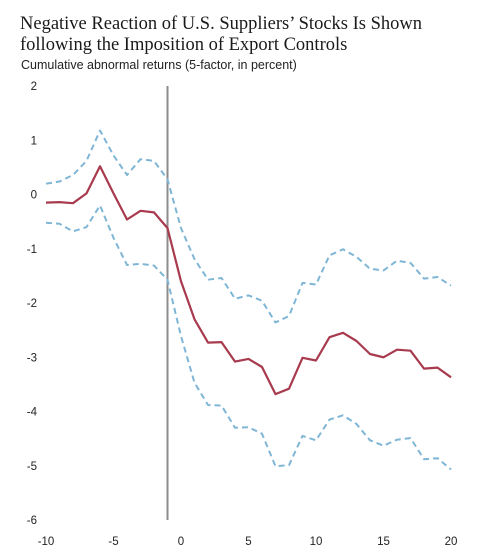 This screenshot has height=550, width=491. I want to click on x-tick-label: 0, so click(181, 542).